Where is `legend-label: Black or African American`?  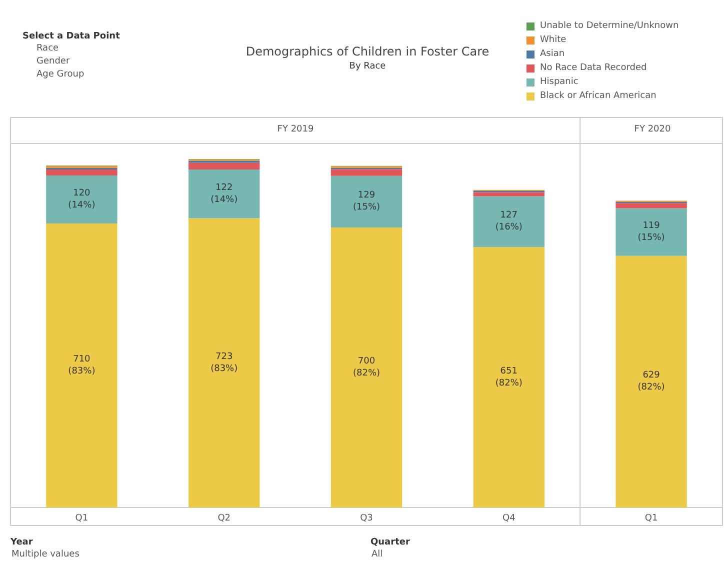
legend-label: Black or African American is located at coordinates (598, 96).